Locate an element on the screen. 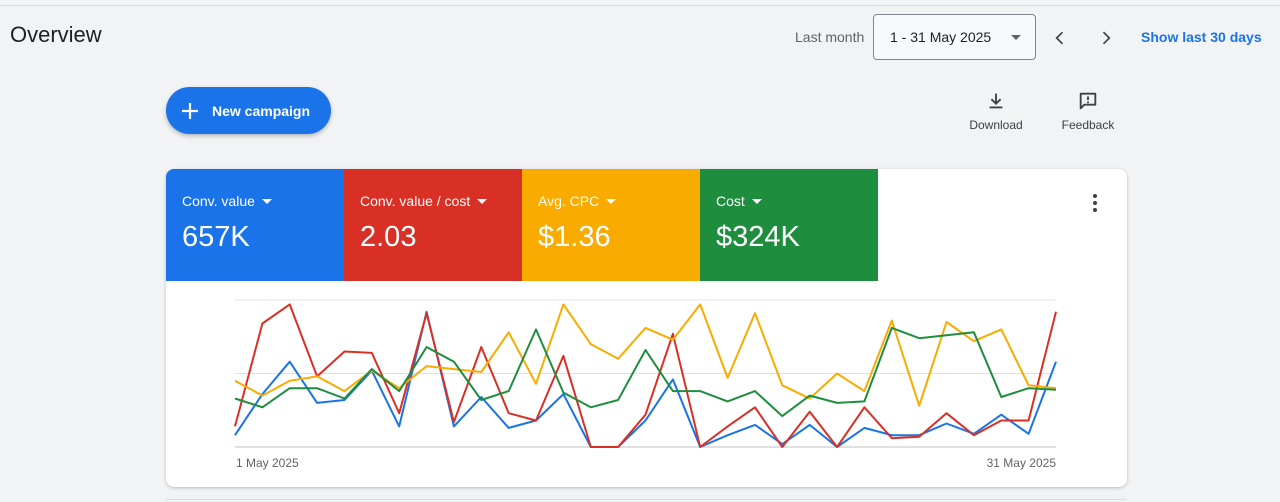 Image resolution: width=1280 pixels, height=502 pixels. metric-value: 657K is located at coordinates (216, 237).